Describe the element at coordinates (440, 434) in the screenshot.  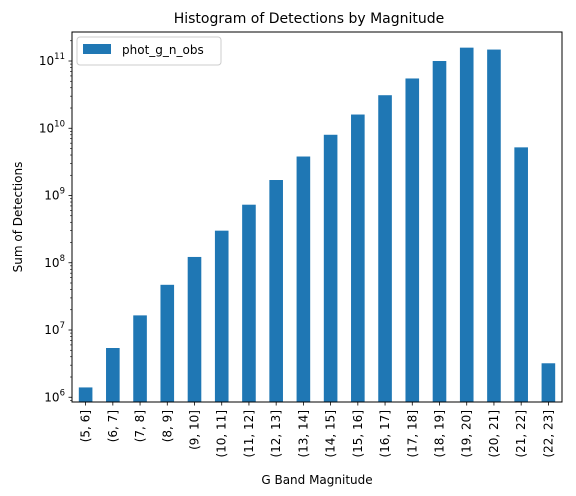
I see `x-tick-label-13: (18, 19]` at that location.